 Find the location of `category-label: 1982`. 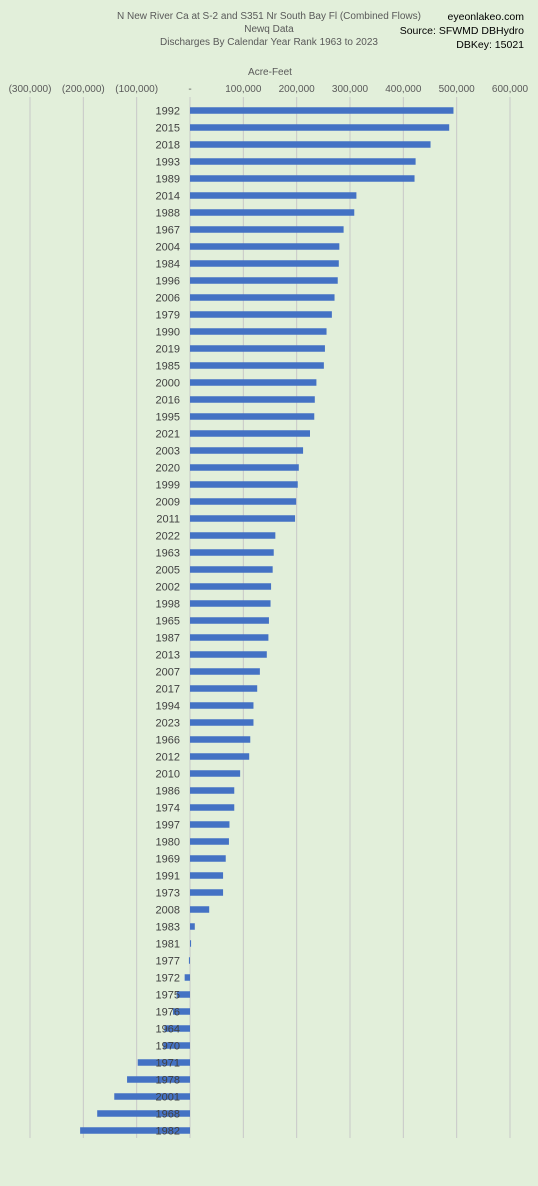

category-label: 1982 is located at coordinates (168, 1132).